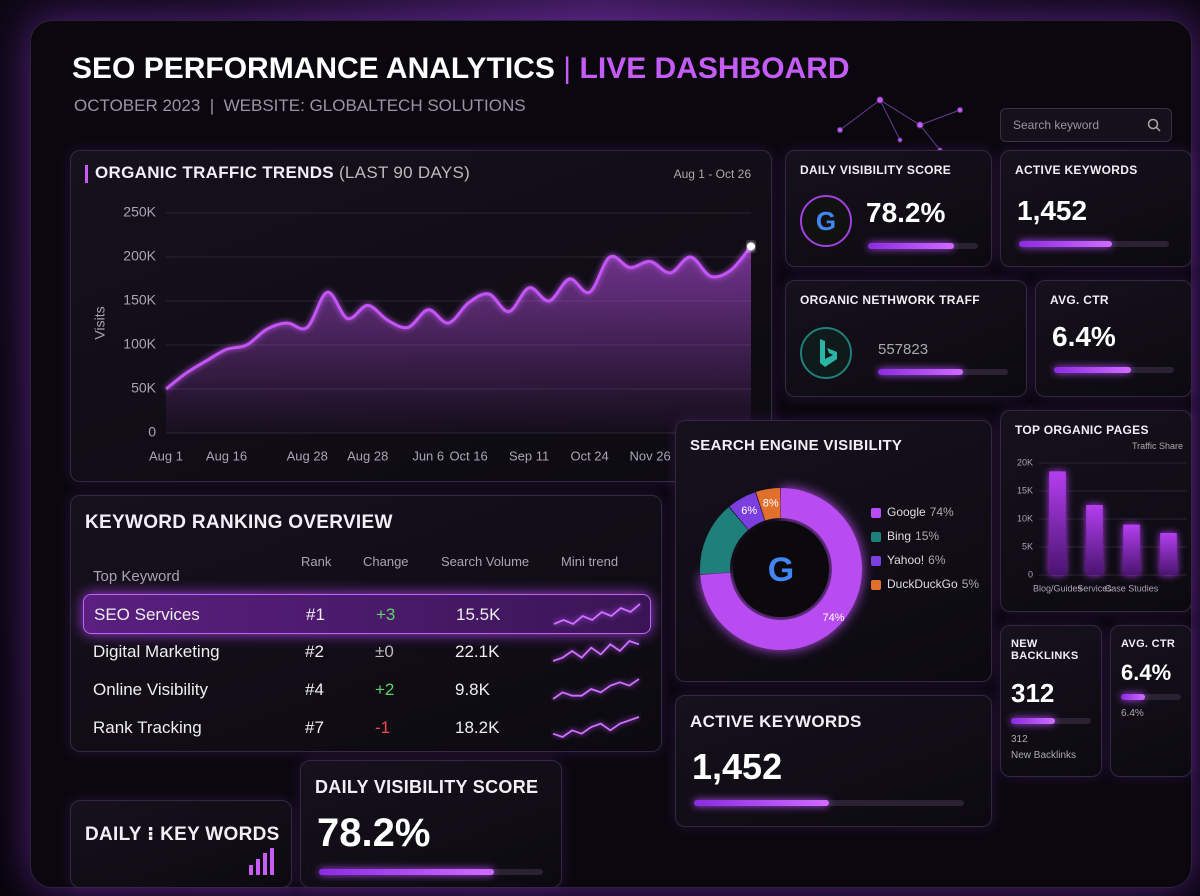  Describe the element at coordinates (468, 455) in the screenshot. I see `x-tick-label: Oct 16` at that location.